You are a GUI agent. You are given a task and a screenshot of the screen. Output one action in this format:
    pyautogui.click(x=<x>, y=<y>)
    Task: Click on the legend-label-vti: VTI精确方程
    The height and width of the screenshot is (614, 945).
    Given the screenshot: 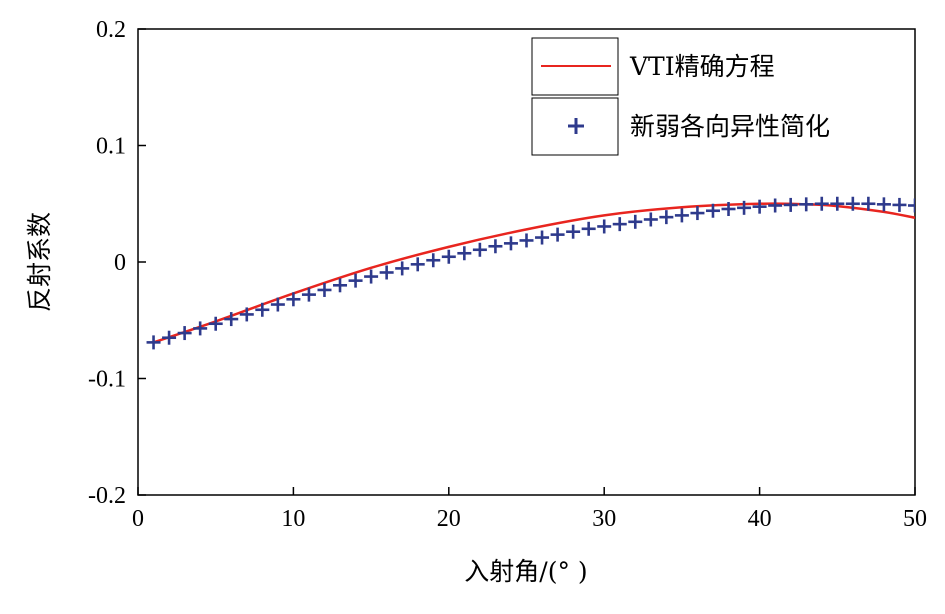 What is the action you would take?
    pyautogui.click(x=702, y=66)
    